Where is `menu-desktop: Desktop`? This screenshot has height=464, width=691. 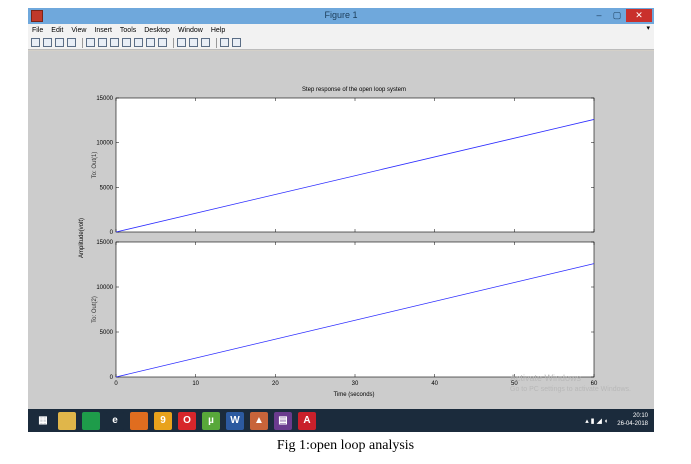 menu-desktop: Desktop is located at coordinates (157, 30).